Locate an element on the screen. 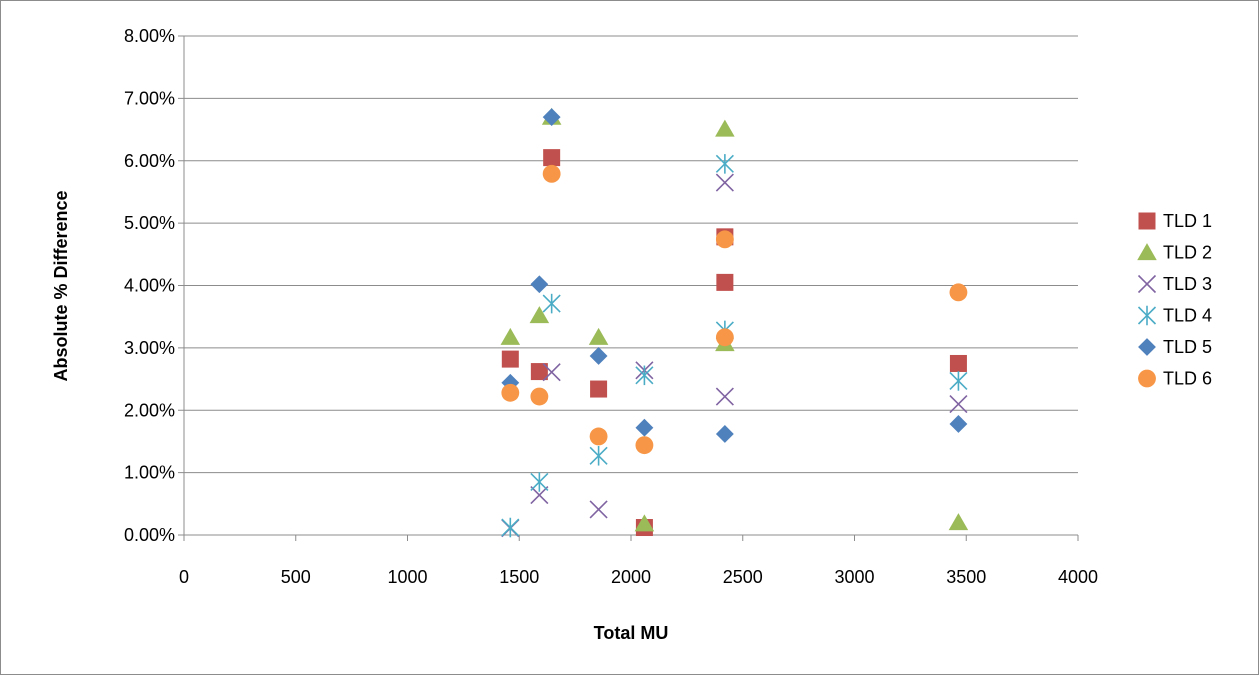 The width and height of the screenshot is (1259, 676). x-tick-label: 0 is located at coordinates (184, 577).